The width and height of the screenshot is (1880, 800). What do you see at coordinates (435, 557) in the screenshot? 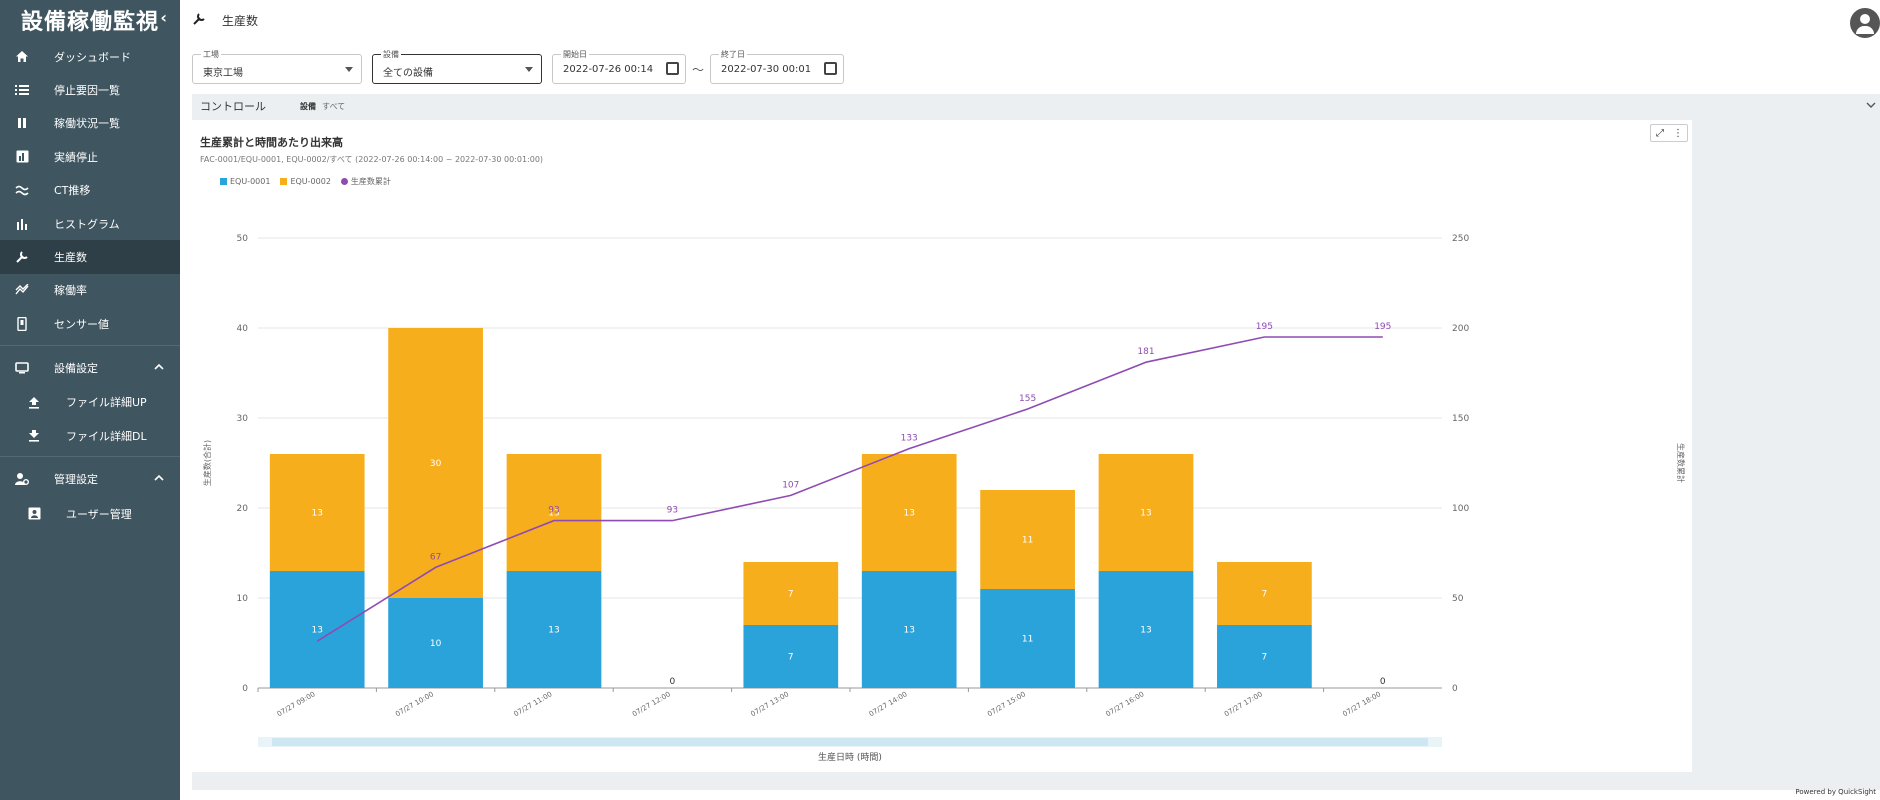
I see `line-value-label: 67` at bounding box center [435, 557].